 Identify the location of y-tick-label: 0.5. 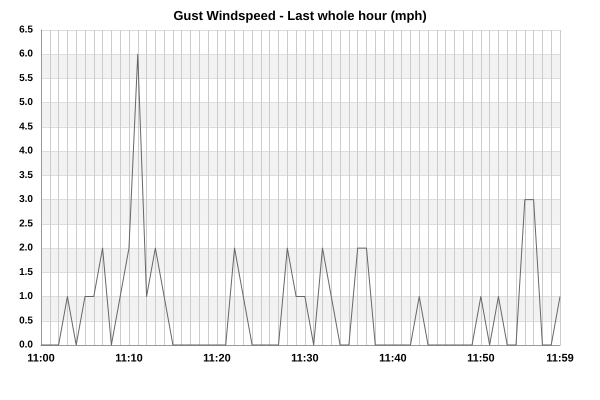
(26, 320).